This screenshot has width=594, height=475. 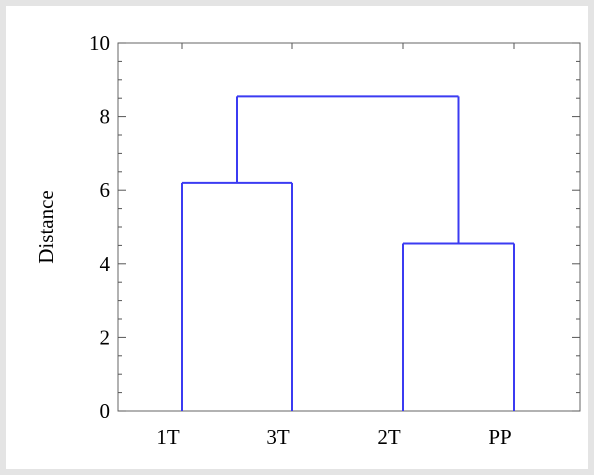 I want to click on x-tick-label: 3T, so click(x=278, y=437).